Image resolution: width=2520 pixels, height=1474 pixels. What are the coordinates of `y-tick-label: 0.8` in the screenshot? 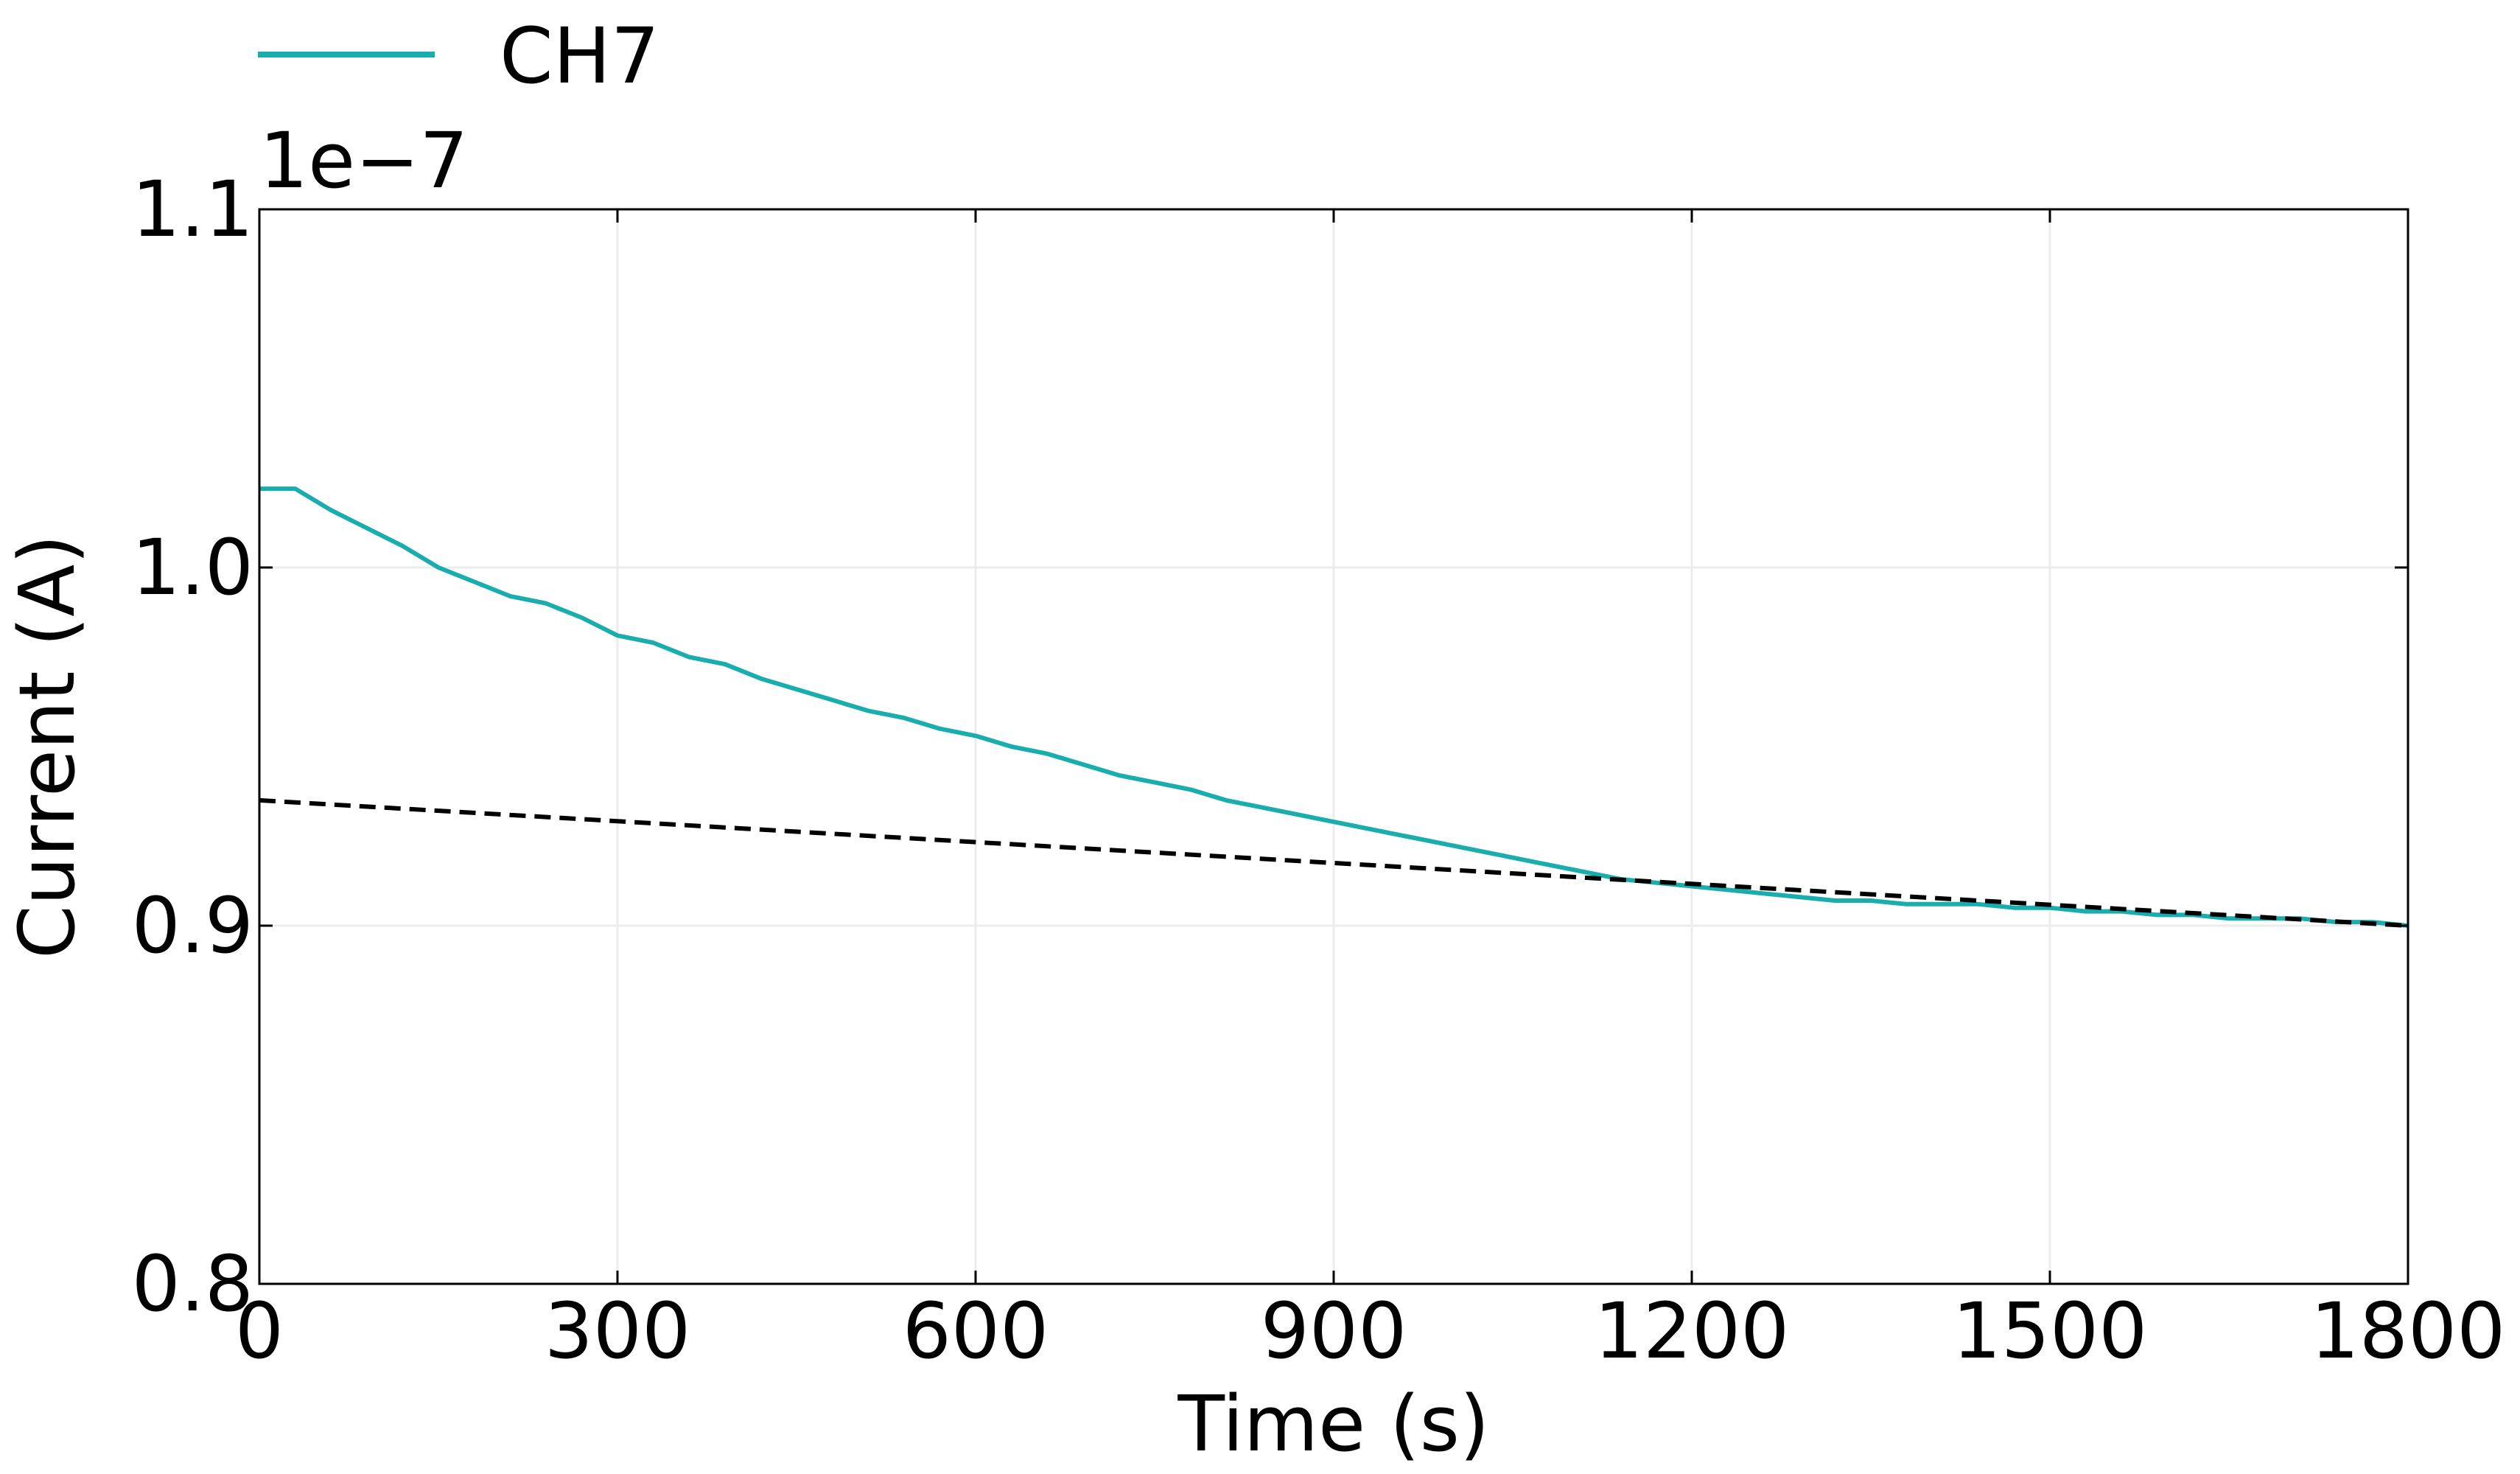 It's located at (192, 1284).